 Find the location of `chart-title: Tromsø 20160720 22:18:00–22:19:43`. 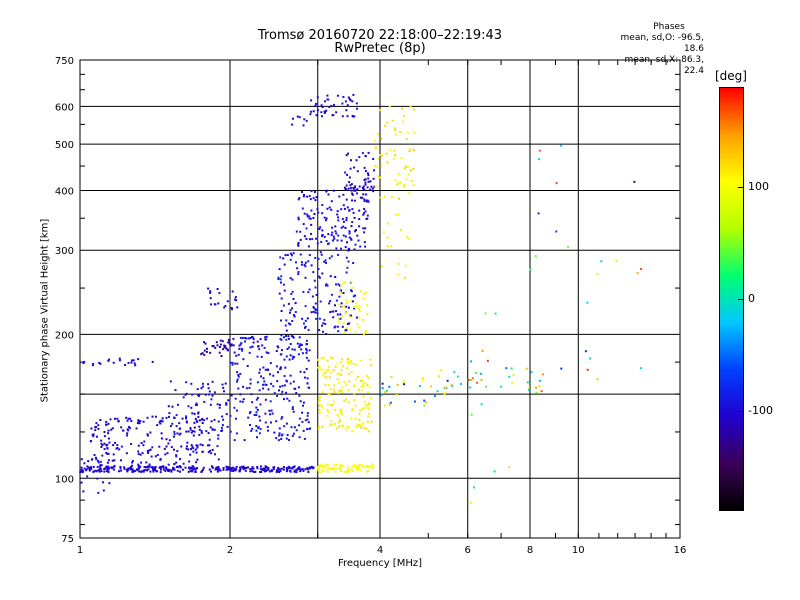

chart-title: Tromsø 20160720 22:18:00–22:19:43 is located at coordinates (380, 35).